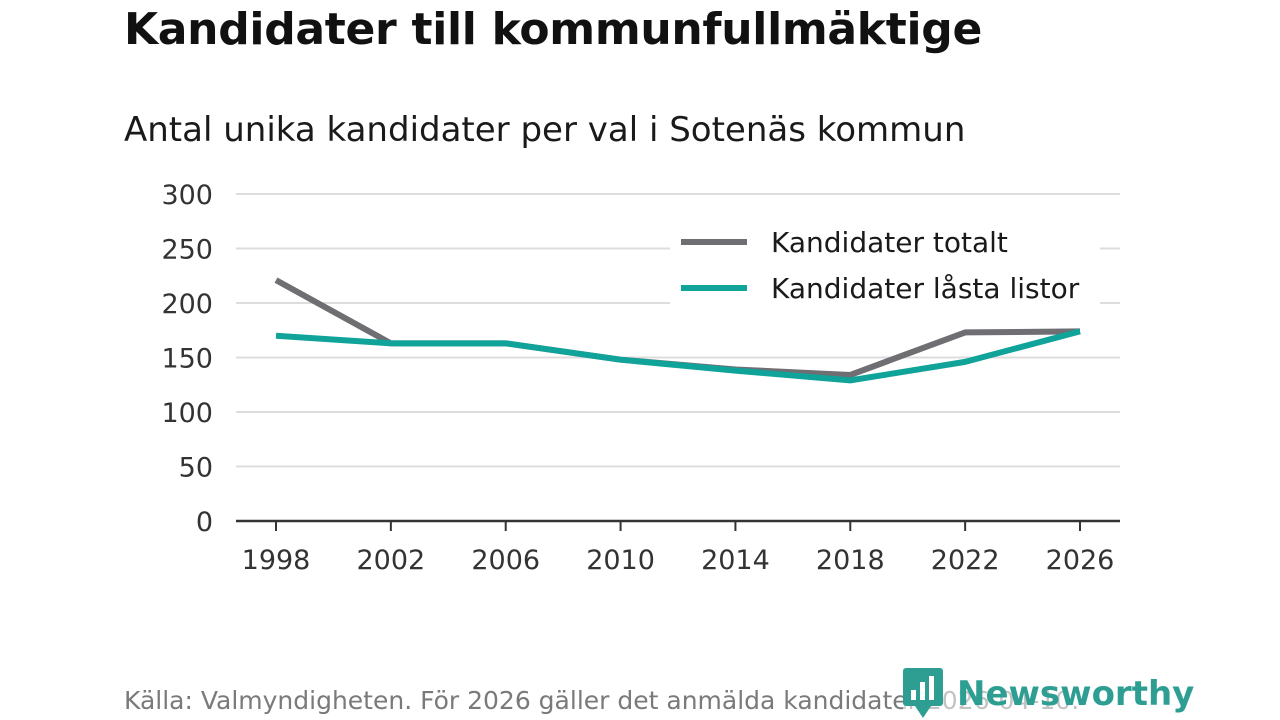  I want to click on legend: Kandidater totalt Kandidater låsta listor, so click(885, 265).